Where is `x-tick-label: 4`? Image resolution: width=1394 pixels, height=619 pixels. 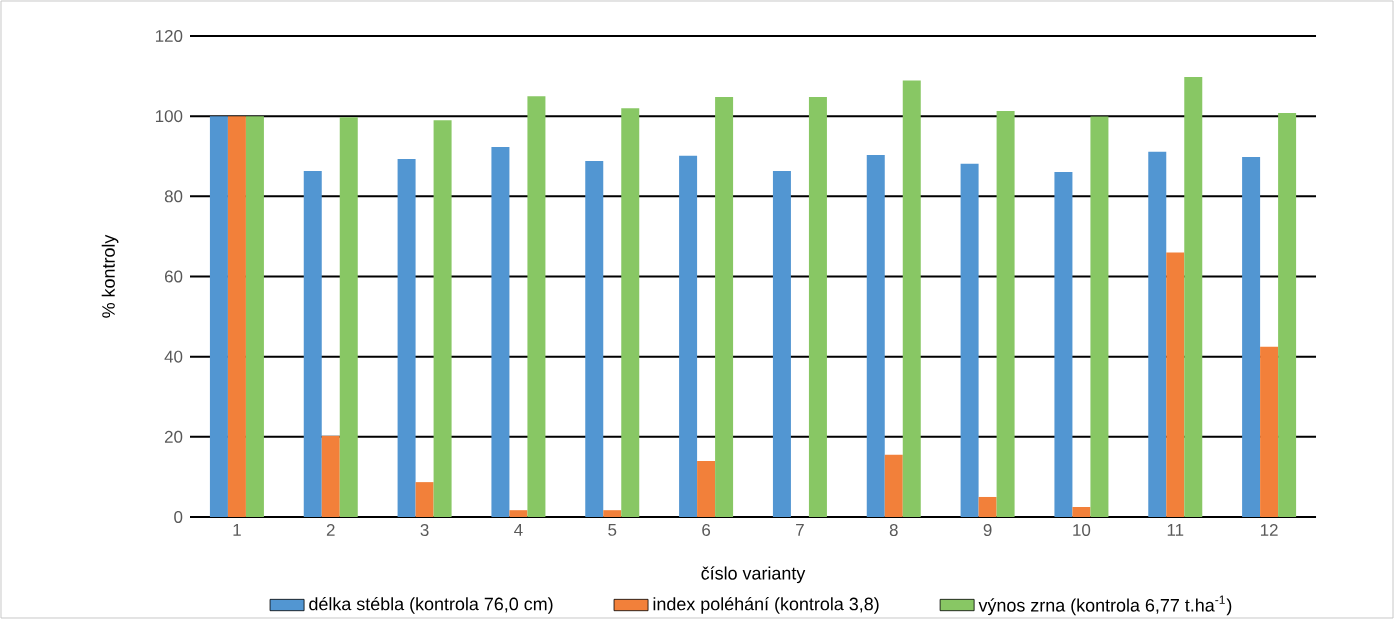
x-tick-label: 4 is located at coordinates (518, 530).